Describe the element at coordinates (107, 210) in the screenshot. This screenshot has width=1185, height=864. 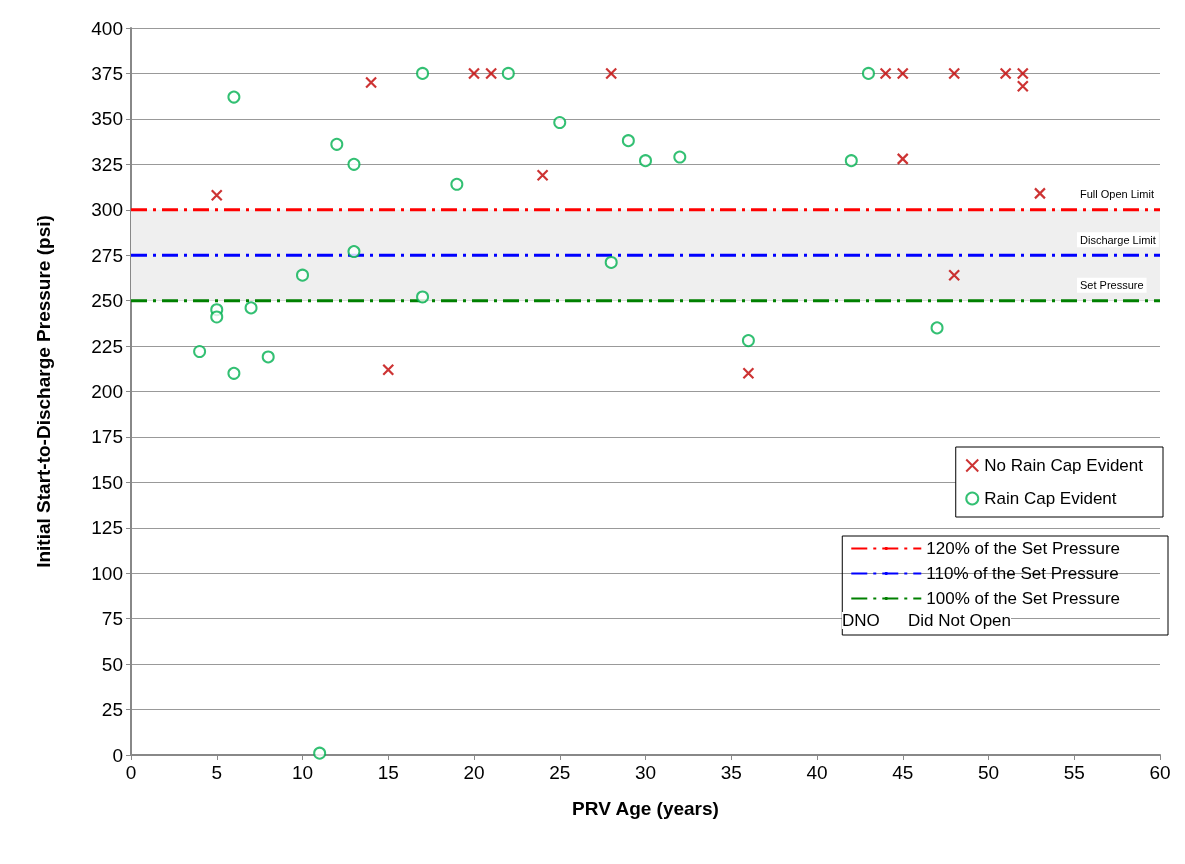
I see `y-tick-label: 300` at that location.